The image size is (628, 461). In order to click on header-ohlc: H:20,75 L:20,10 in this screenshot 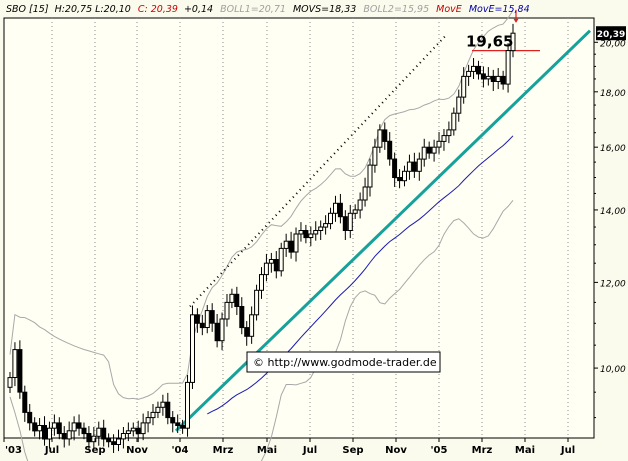, I will do `click(93, 9)`.